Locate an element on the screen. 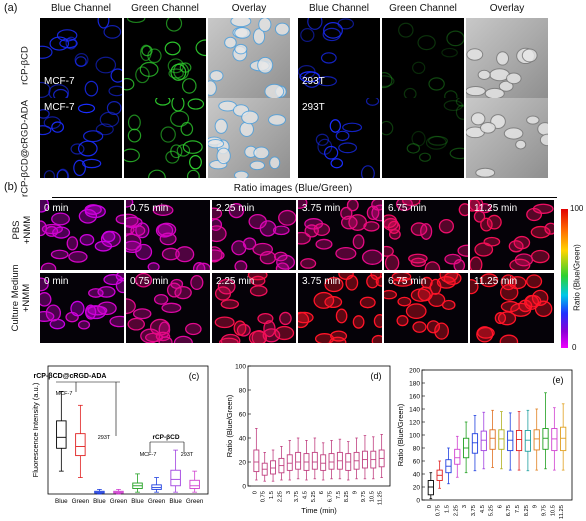  x-tick-label: 9.75 is located at coordinates (545, 510).